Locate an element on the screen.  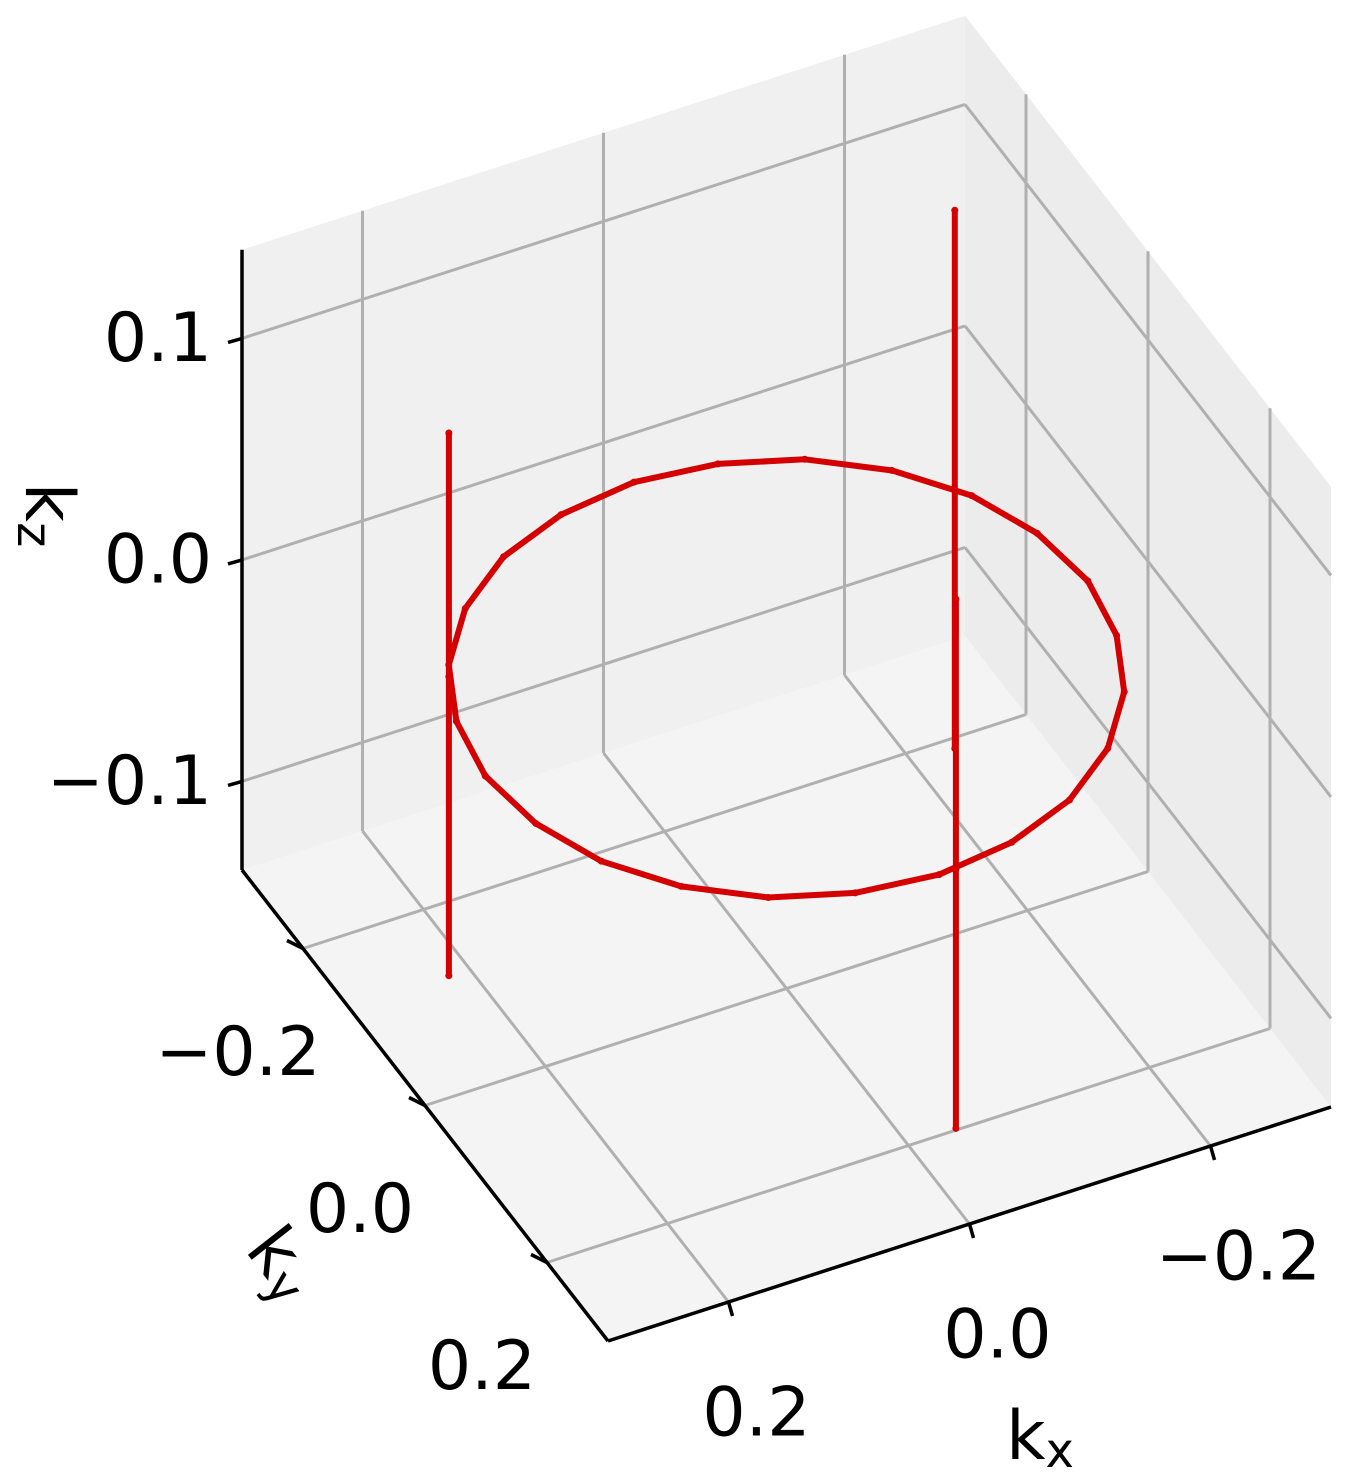
x-tick-label: 0.0 is located at coordinates (997, 1335).